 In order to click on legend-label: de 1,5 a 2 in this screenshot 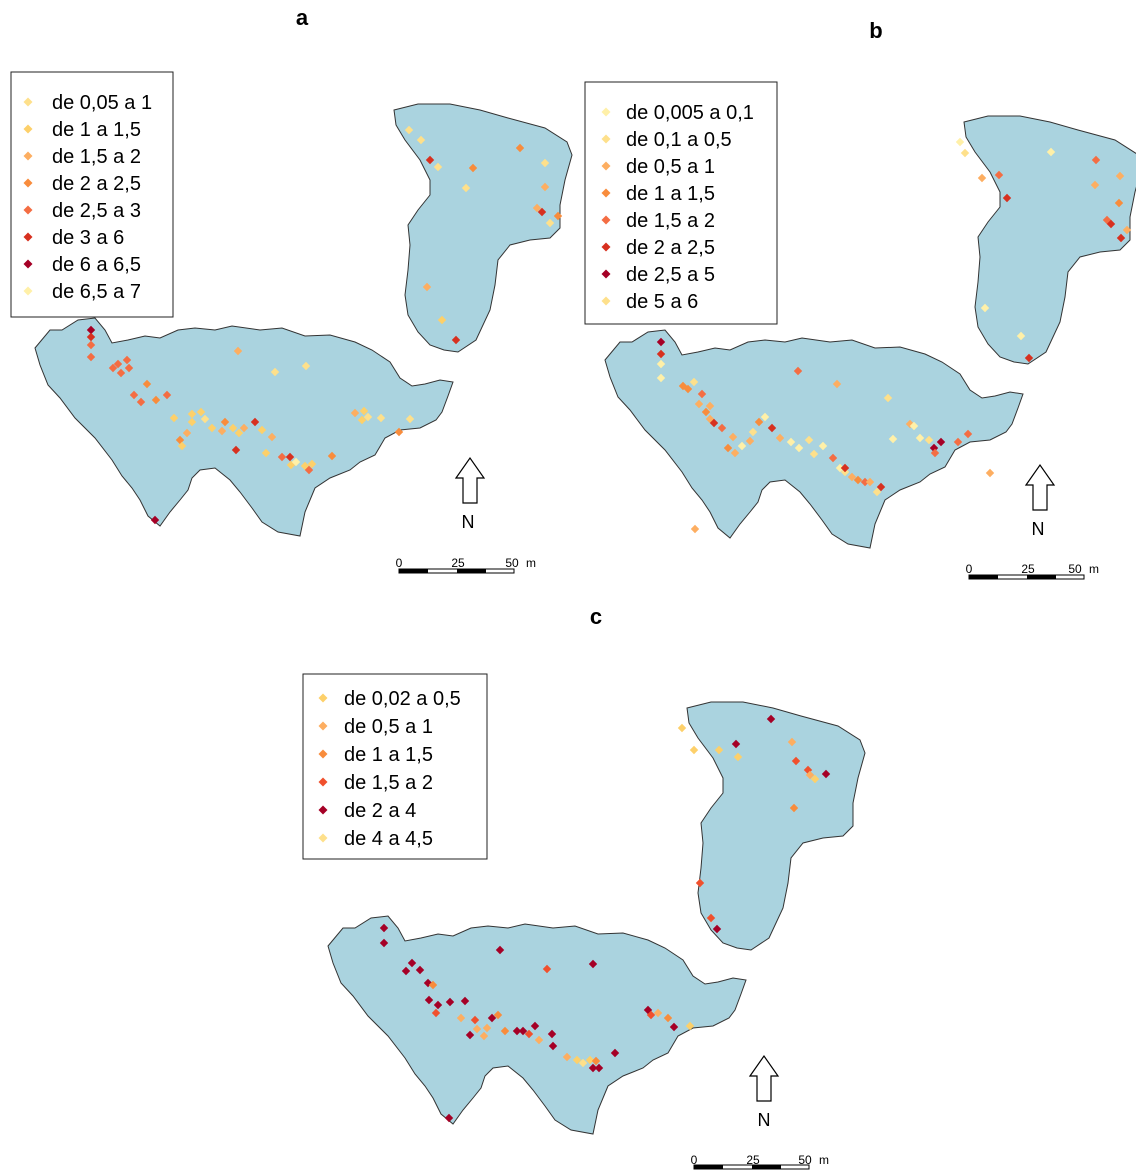, I will do `click(670, 221)`.